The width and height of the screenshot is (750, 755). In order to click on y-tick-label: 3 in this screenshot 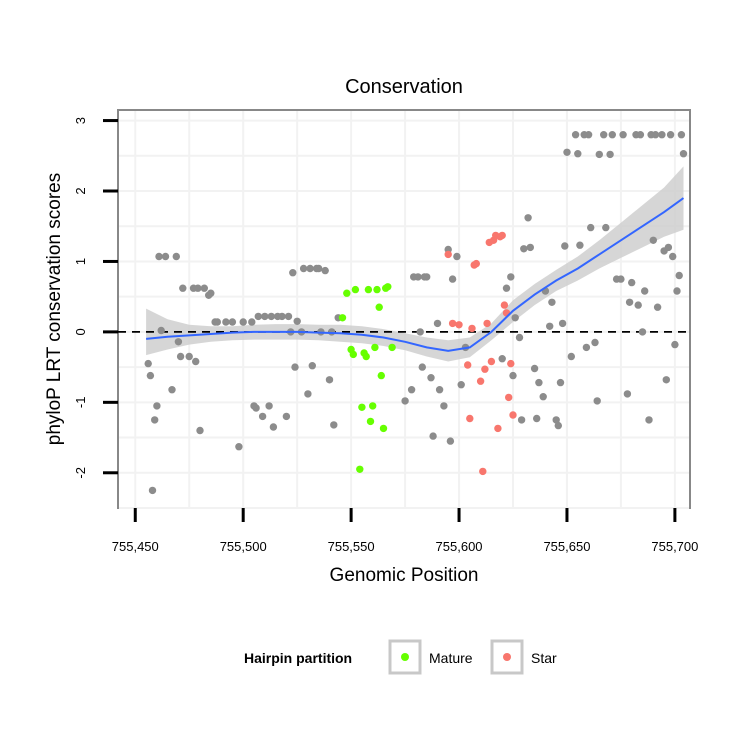, I will do `click(80, 120)`.